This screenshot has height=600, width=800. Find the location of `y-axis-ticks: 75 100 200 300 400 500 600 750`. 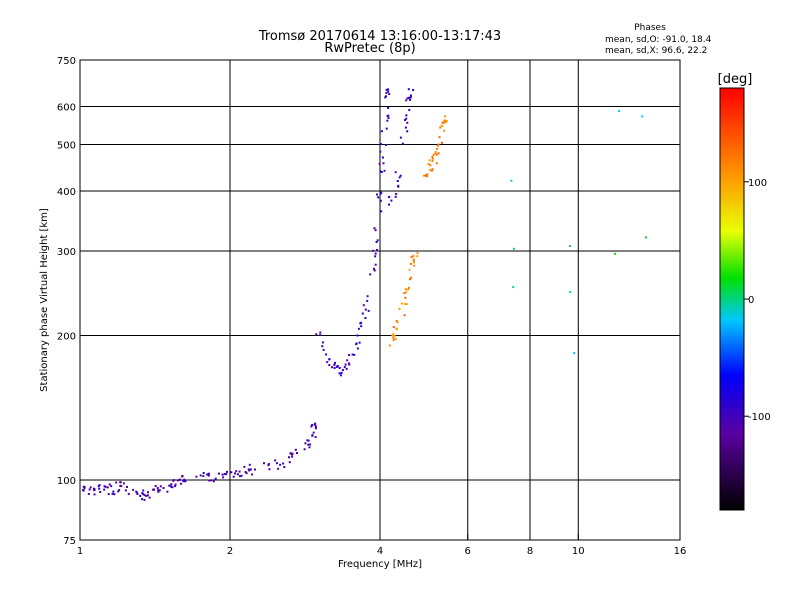

y-axis-ticks: 75 100 200 300 400 500 600 750 is located at coordinates (71, 301).